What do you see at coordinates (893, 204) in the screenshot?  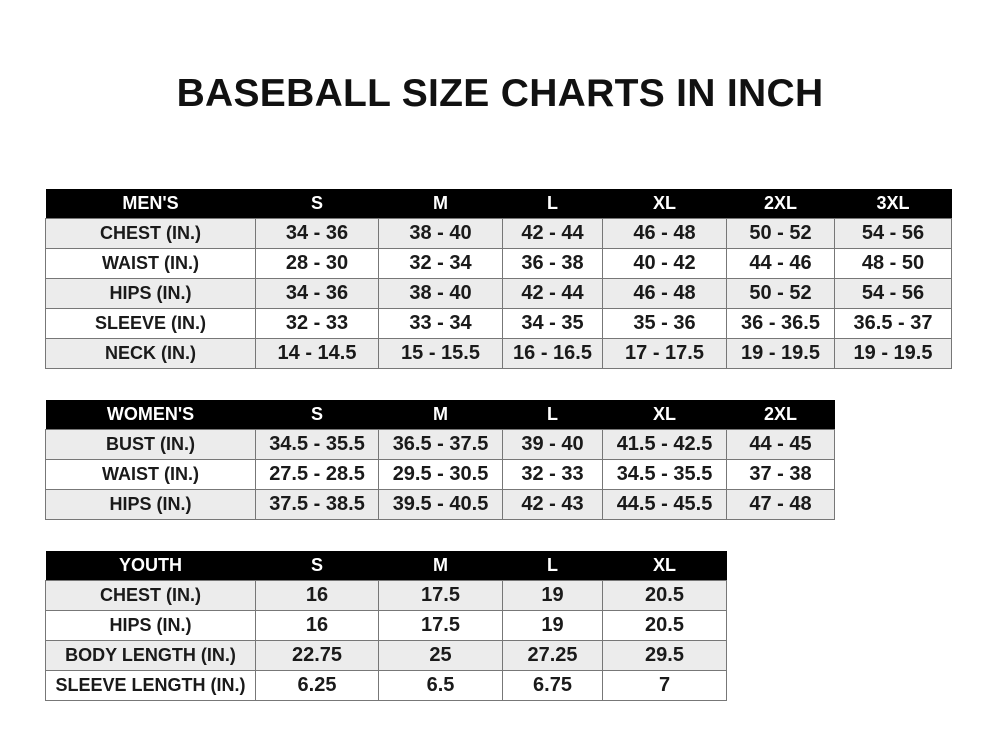 I see `column-header: 3XL` at bounding box center [893, 204].